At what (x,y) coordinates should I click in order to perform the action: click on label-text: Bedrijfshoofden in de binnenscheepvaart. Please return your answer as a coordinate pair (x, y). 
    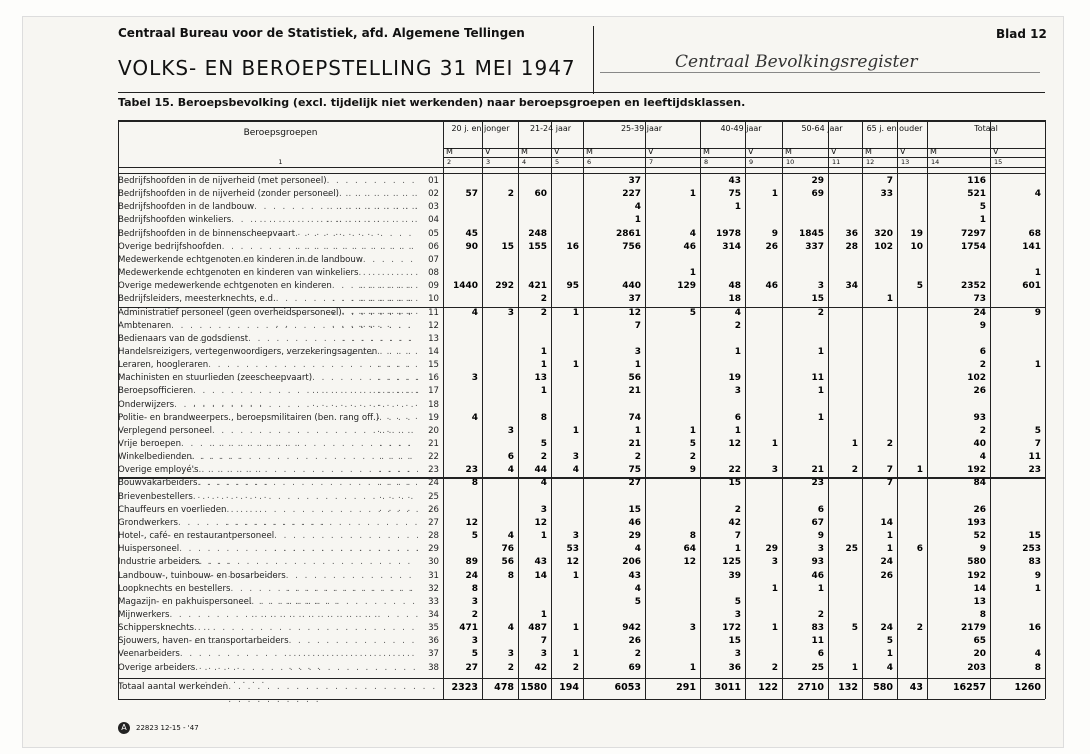
    Looking at the image, I should click on (207, 233).